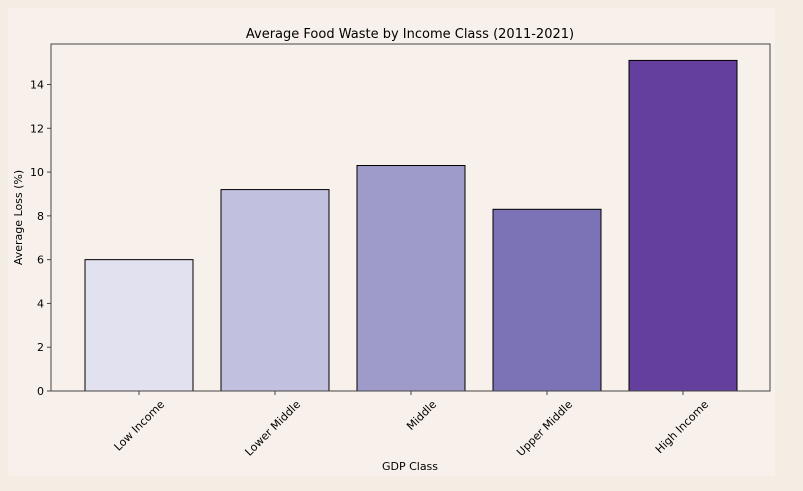  What do you see at coordinates (410, 466) in the screenshot?
I see `x-axis-label: GDP Class` at bounding box center [410, 466].